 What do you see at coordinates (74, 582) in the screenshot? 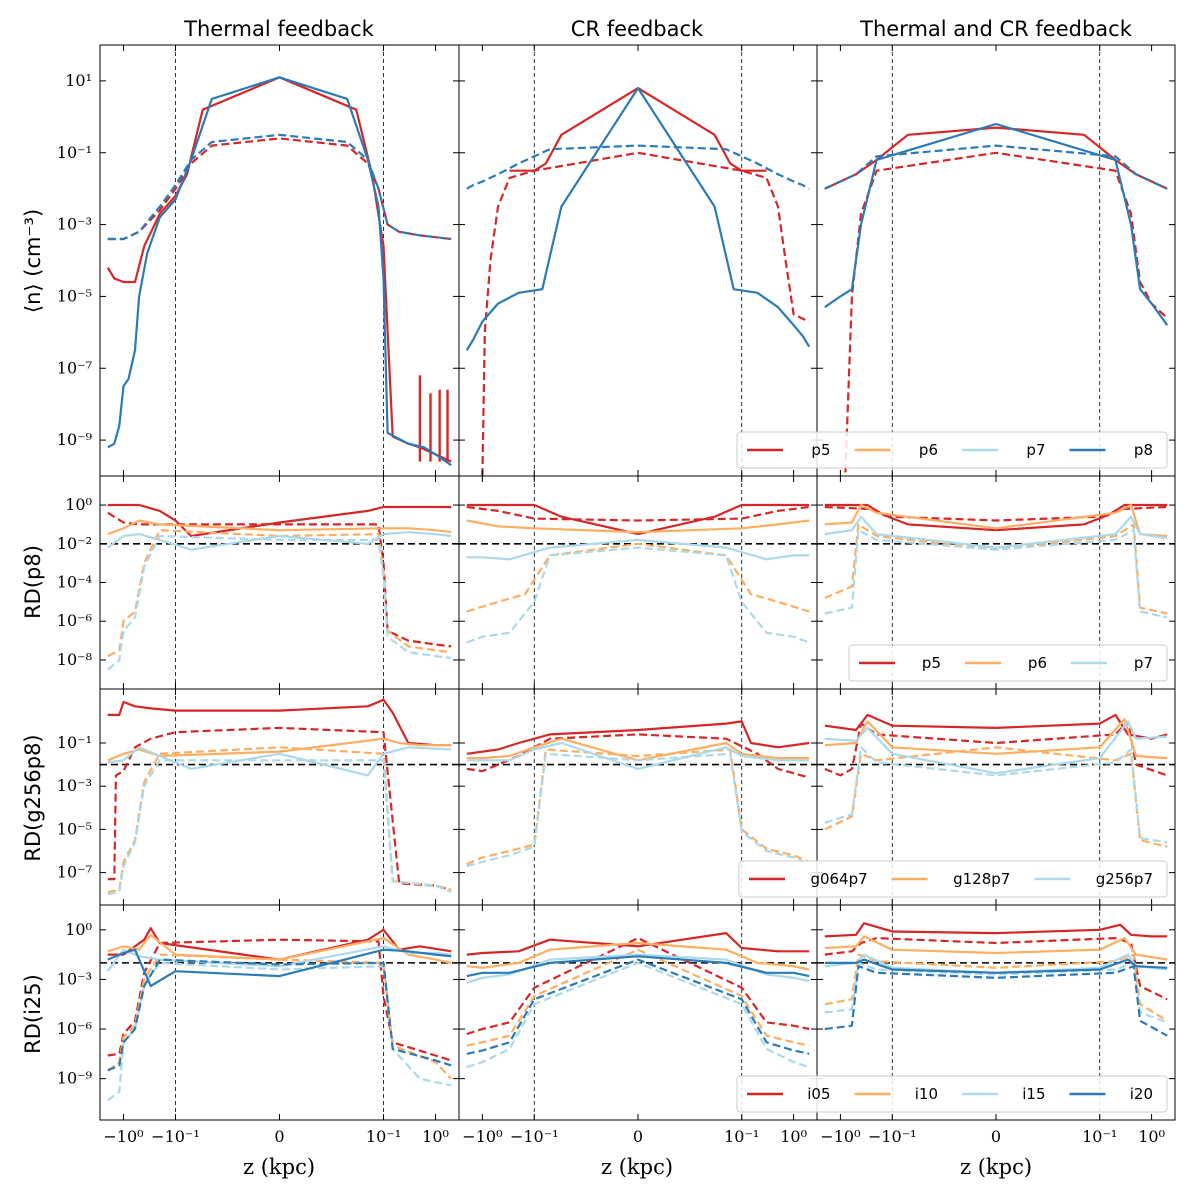
I see `y-tick-label: 10⁻⁴` at bounding box center [74, 582].